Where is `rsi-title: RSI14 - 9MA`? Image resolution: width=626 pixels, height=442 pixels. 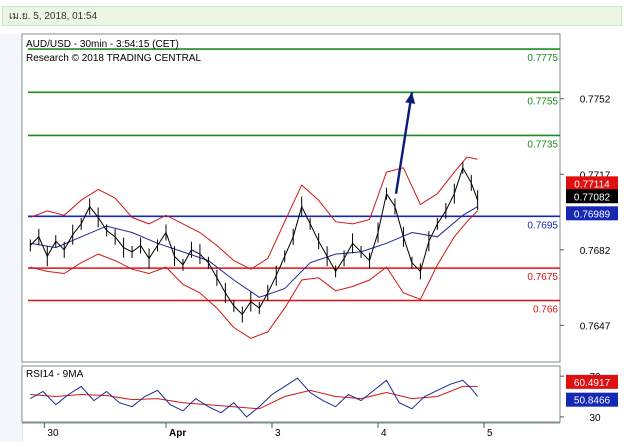
rsi-title: RSI14 - 9MA is located at coordinates (55, 374).